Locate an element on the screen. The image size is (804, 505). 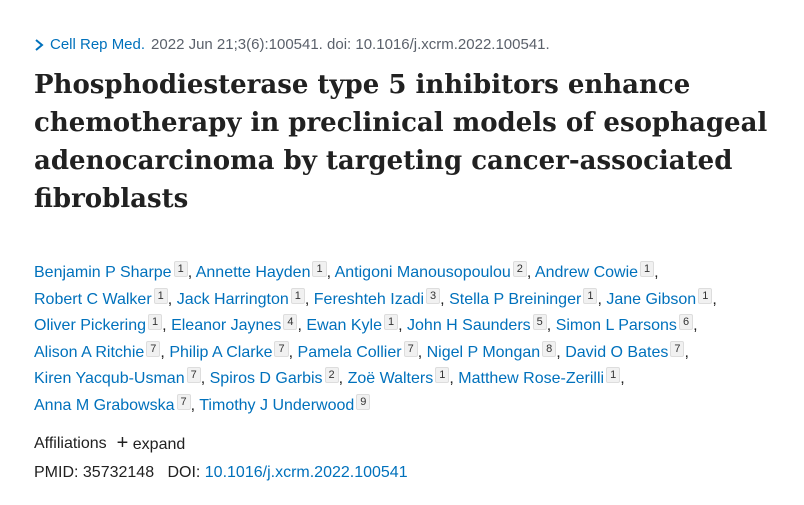
author: Anna M Grabowska 7, is located at coordinates (114, 403).